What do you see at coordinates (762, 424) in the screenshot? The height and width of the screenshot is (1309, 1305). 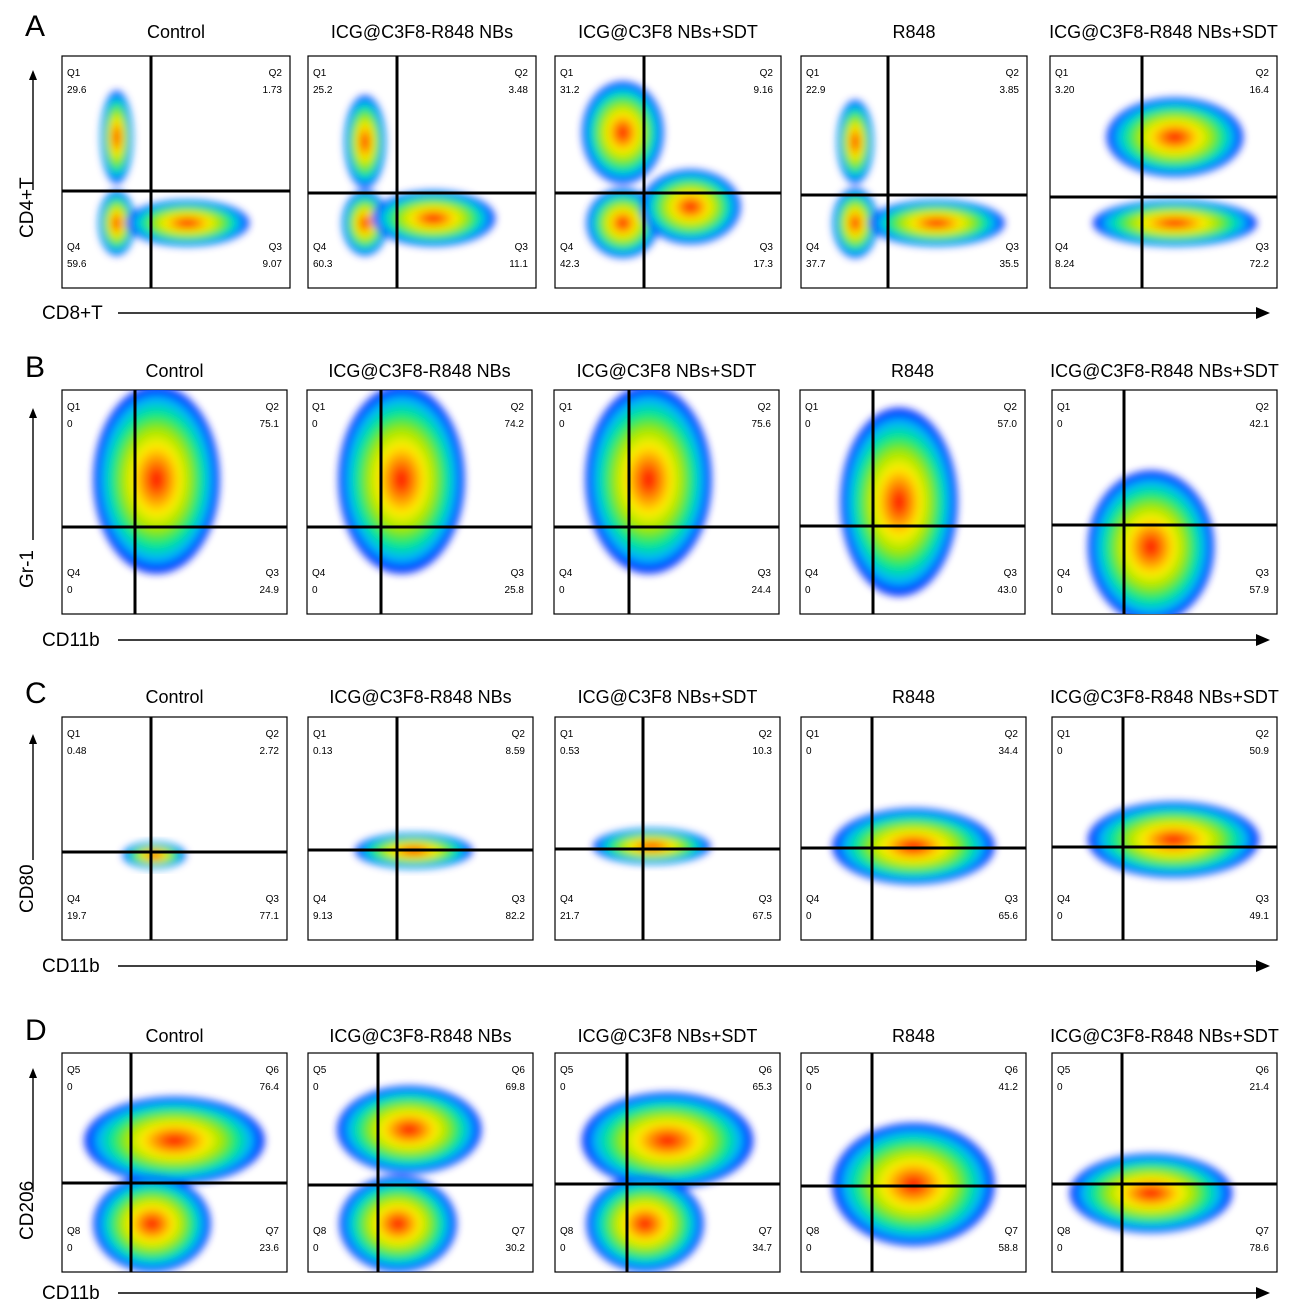 I see `quadrant-percentage: 75.6` at bounding box center [762, 424].